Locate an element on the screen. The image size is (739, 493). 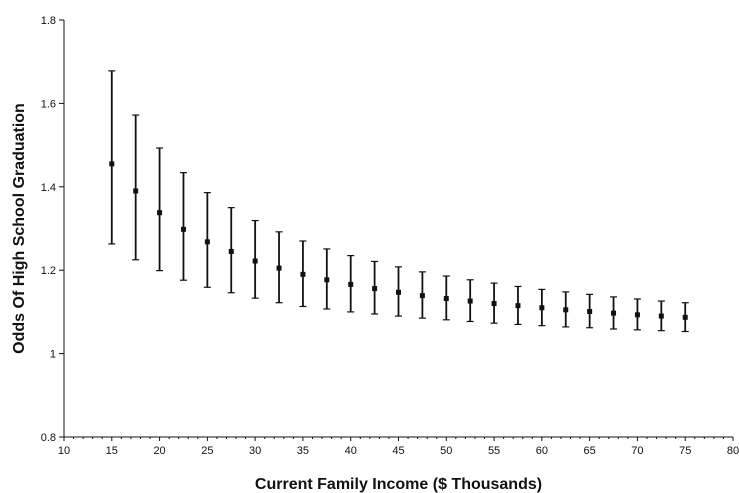
y-tick-label: 1.6 is located at coordinates (48, 104).